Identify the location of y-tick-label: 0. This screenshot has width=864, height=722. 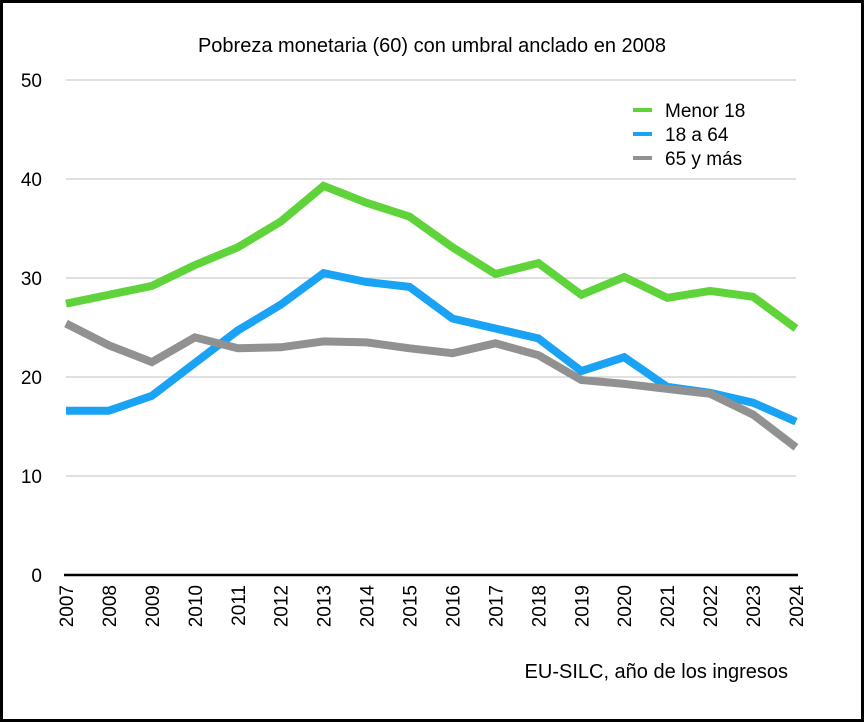
(36, 576).